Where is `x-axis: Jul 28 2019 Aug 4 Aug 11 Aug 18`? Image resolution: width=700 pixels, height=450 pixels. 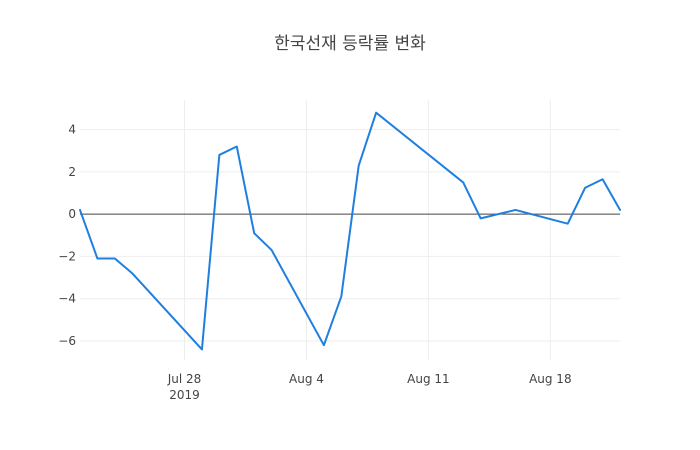 x-axis: Jul 28 2019 Aug 4 Aug 11 Aug 18 is located at coordinates (369, 387).